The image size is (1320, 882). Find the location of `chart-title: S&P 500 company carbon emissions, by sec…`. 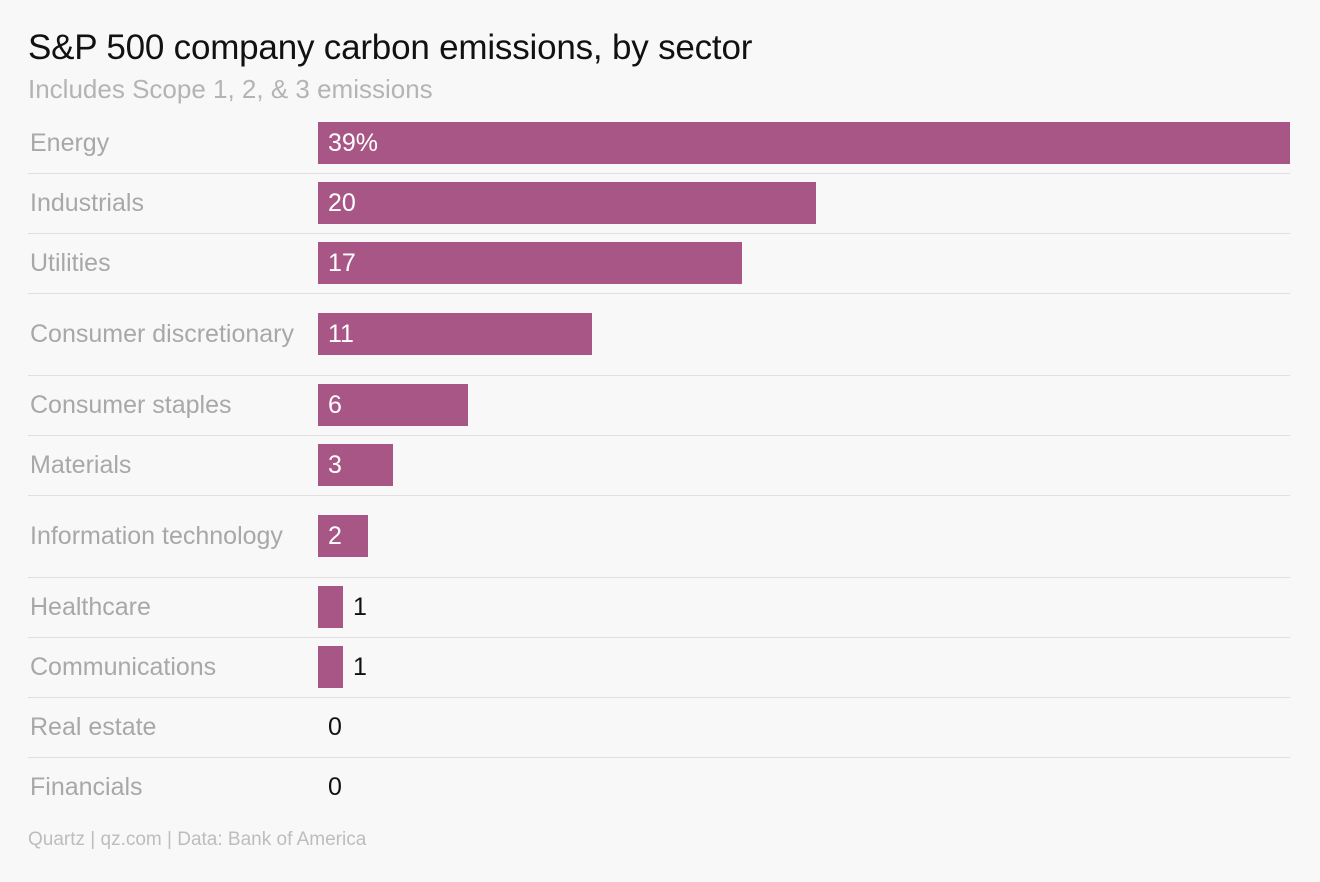

chart-title: S&P 500 company carbon emissions, by sec… is located at coordinates (390, 47).